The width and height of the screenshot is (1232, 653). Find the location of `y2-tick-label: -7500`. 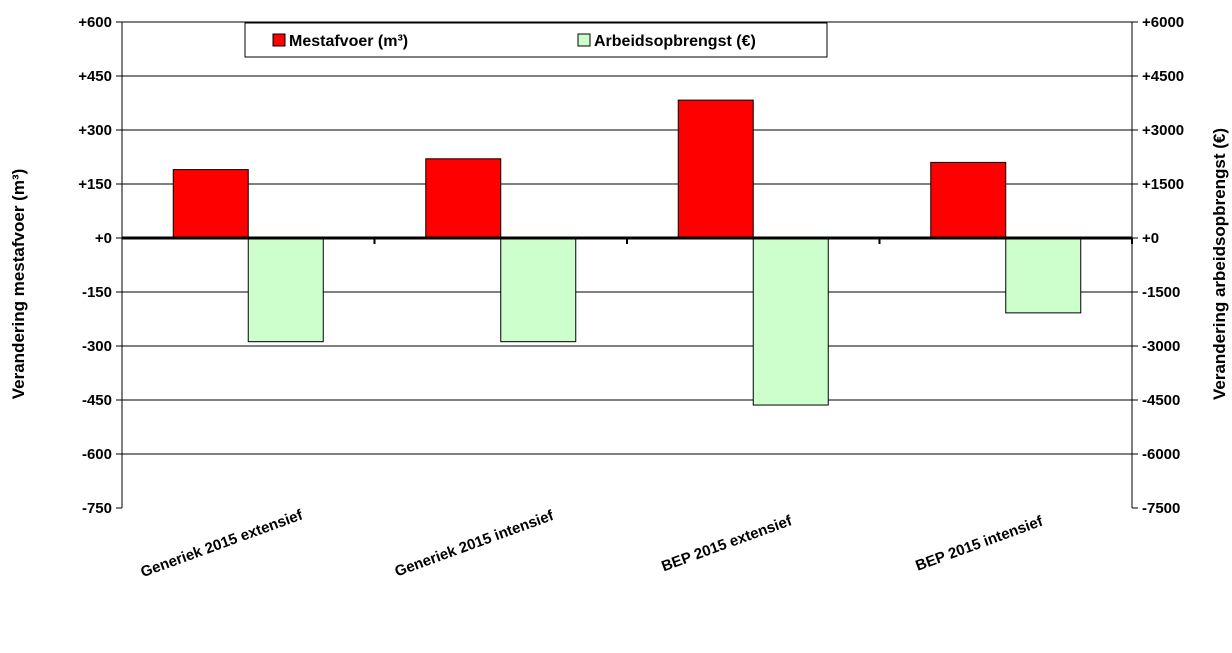

y2-tick-label: -7500 is located at coordinates (1161, 508).